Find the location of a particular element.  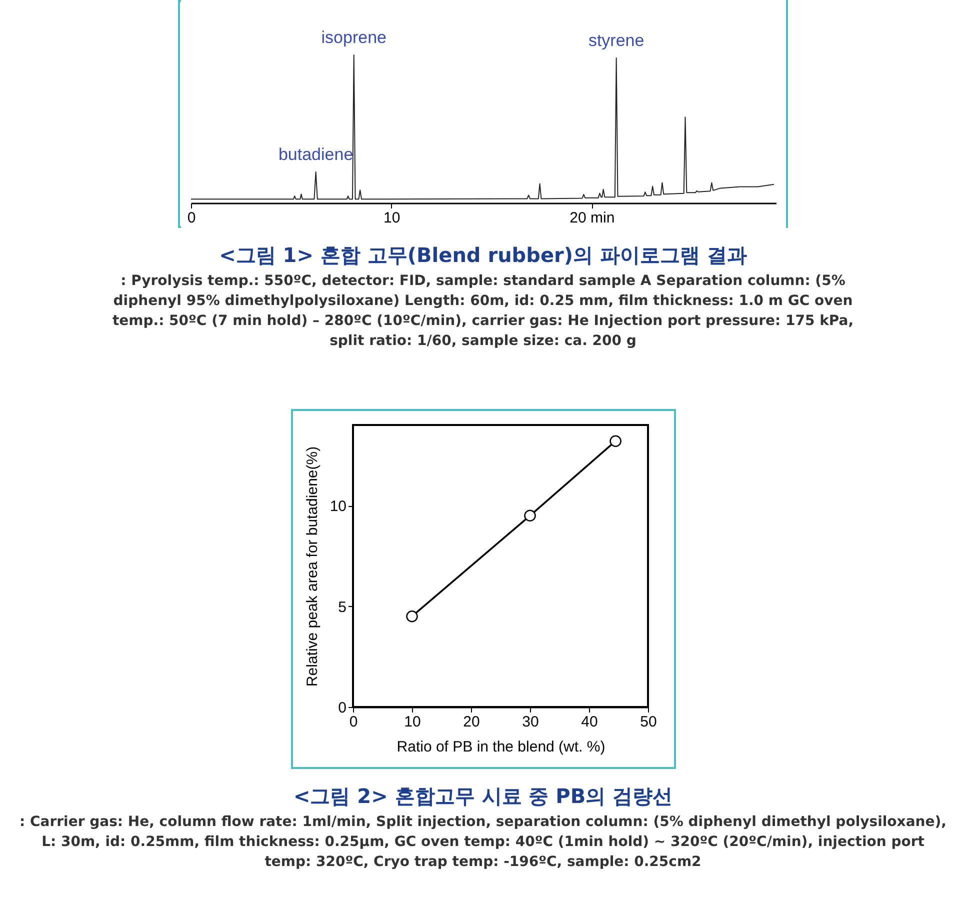

x-tick-label: 30 is located at coordinates (530, 722).